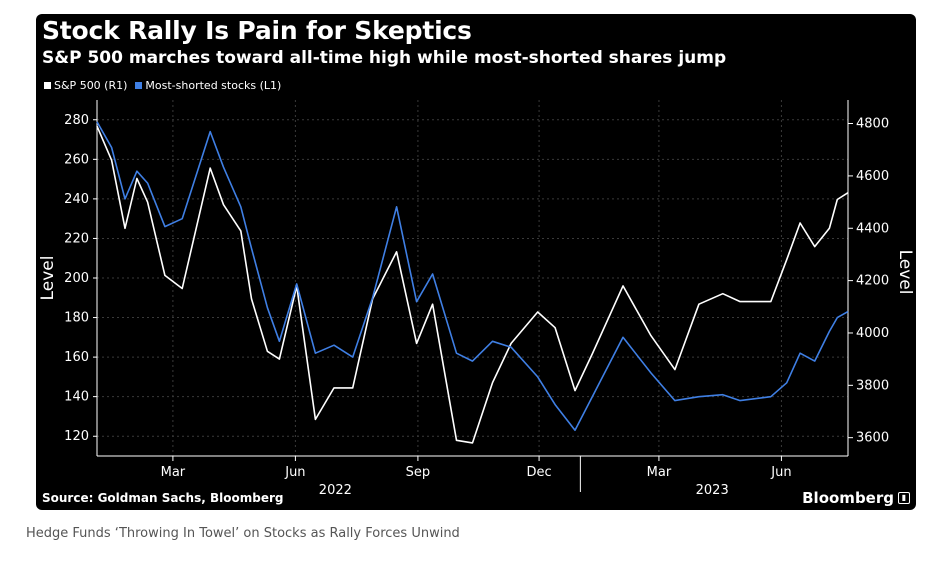  I want to click on legend-label-sp500: S&P 500 (R1), so click(91, 85).